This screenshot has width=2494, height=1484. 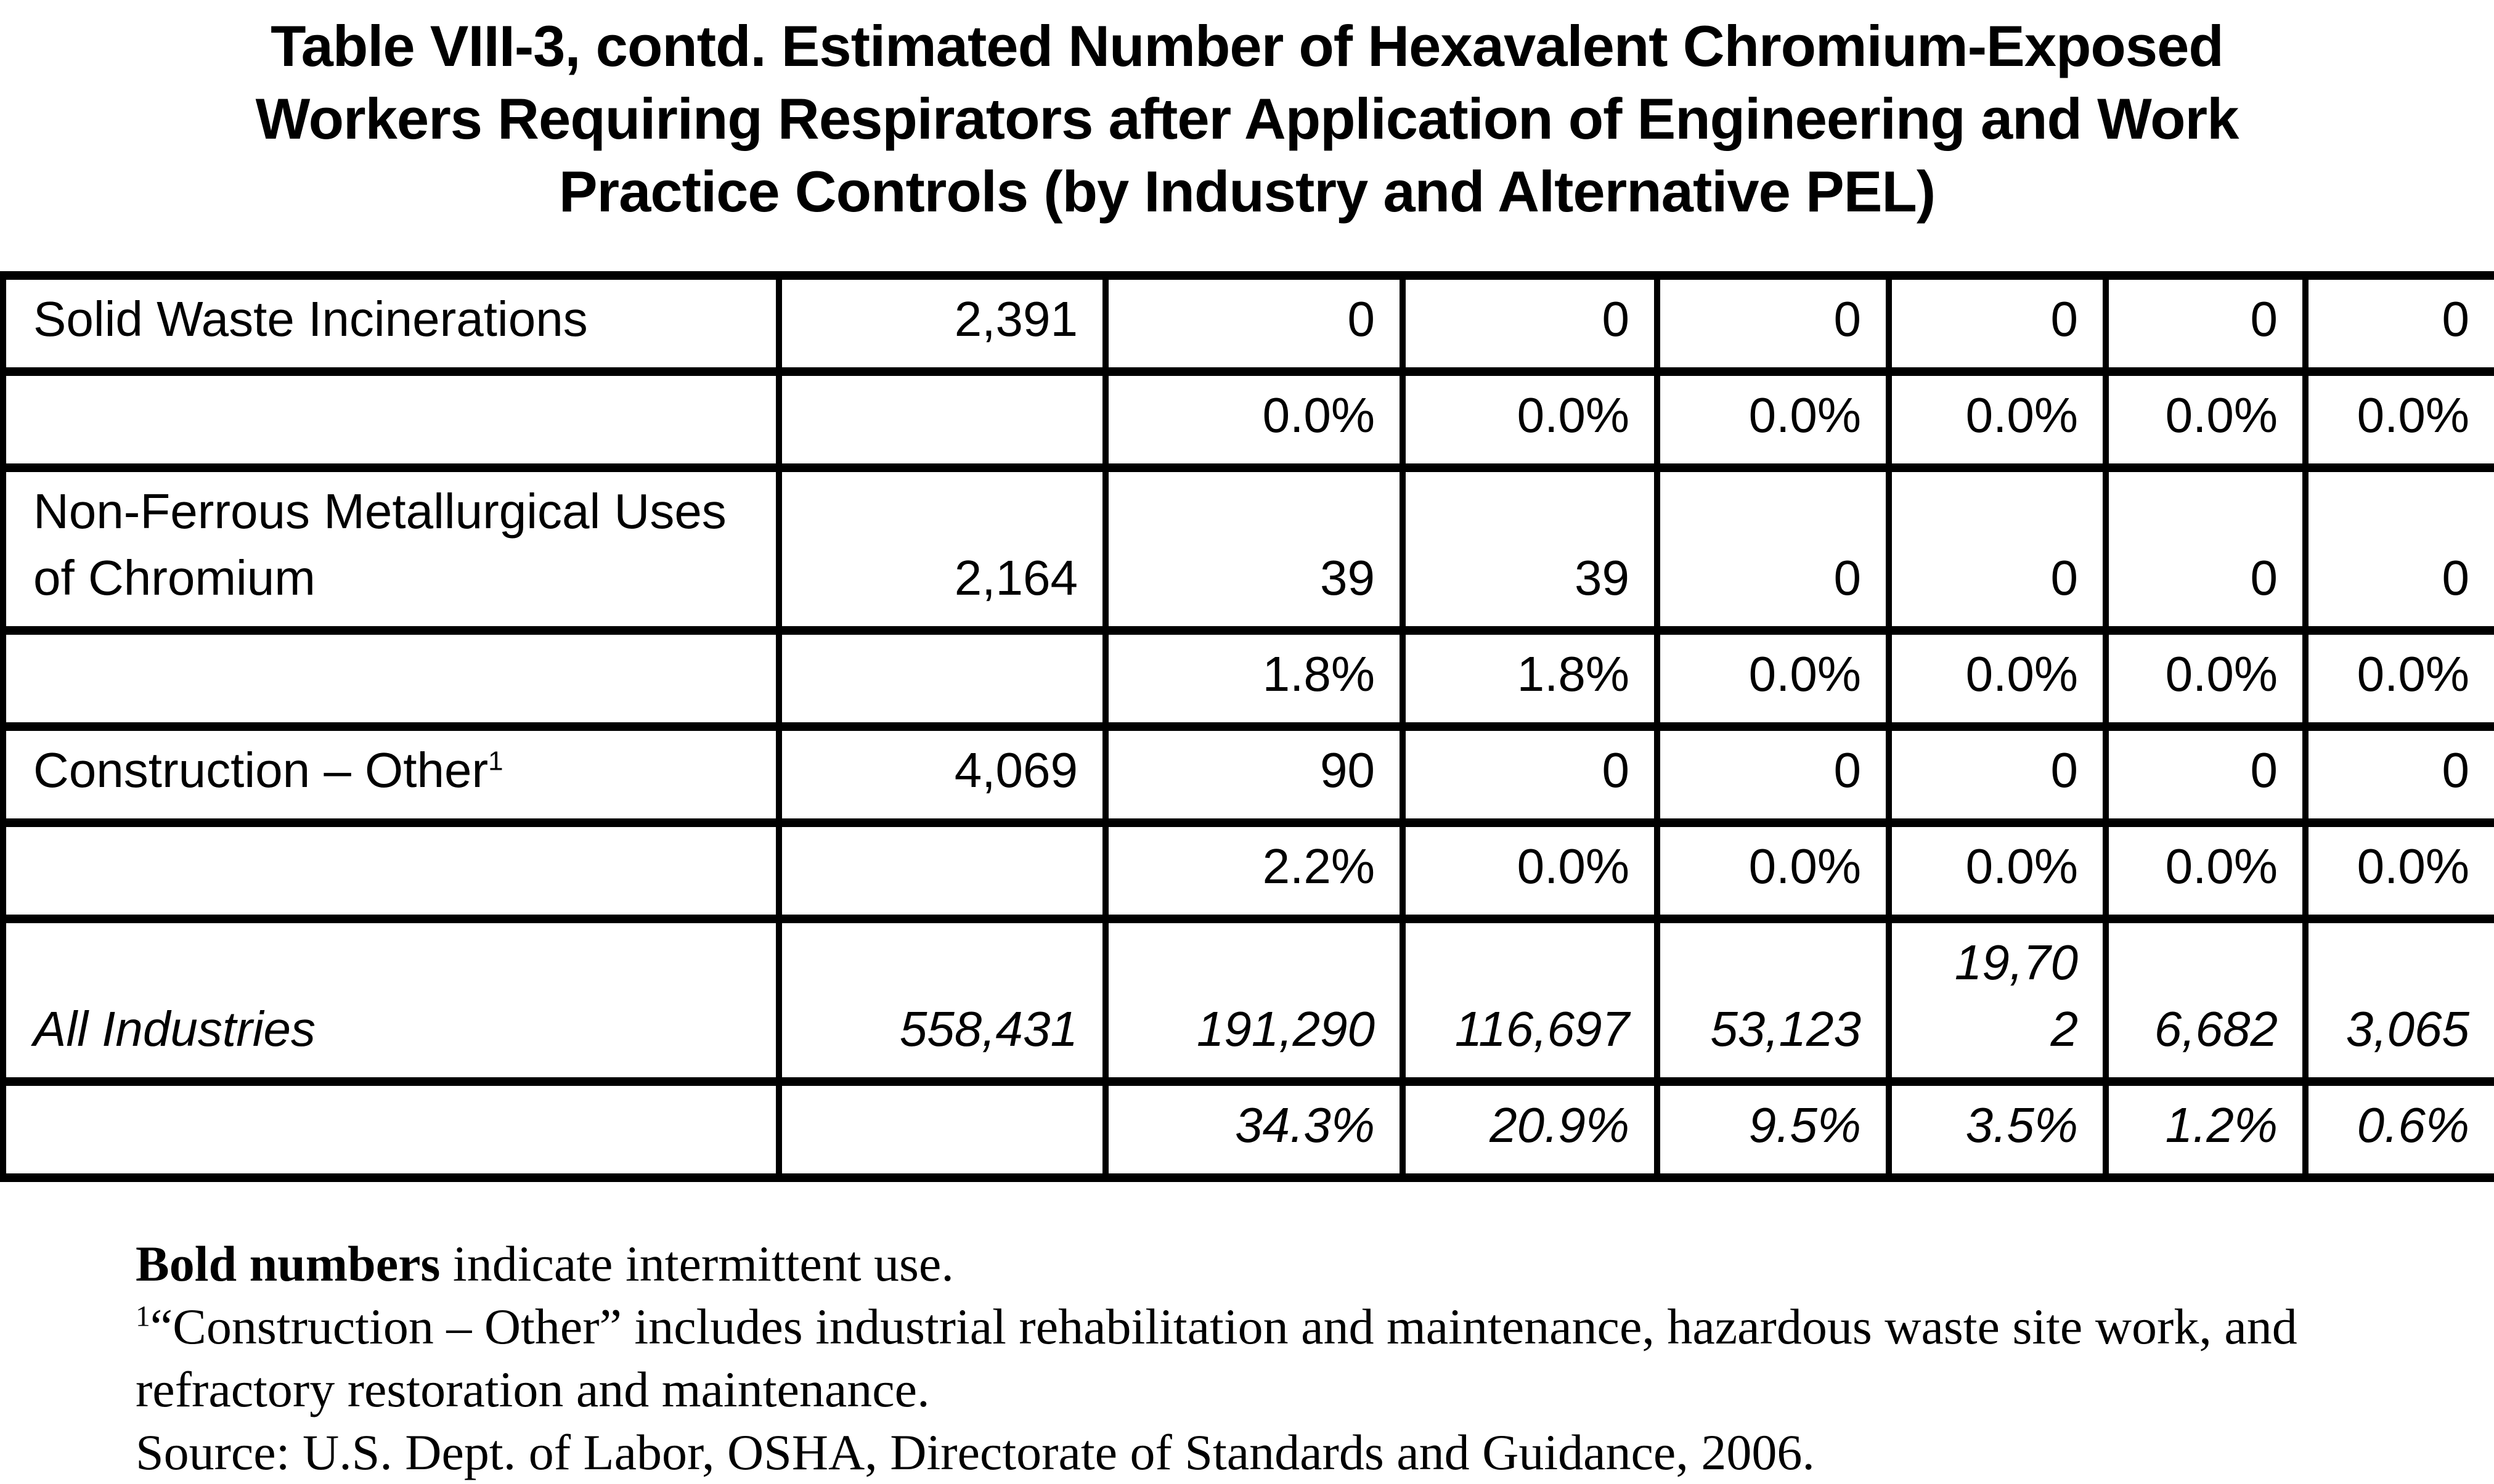 What do you see at coordinates (1773, 1129) in the screenshot?
I see `percent-value-cell: 9.5%` at bounding box center [1773, 1129].